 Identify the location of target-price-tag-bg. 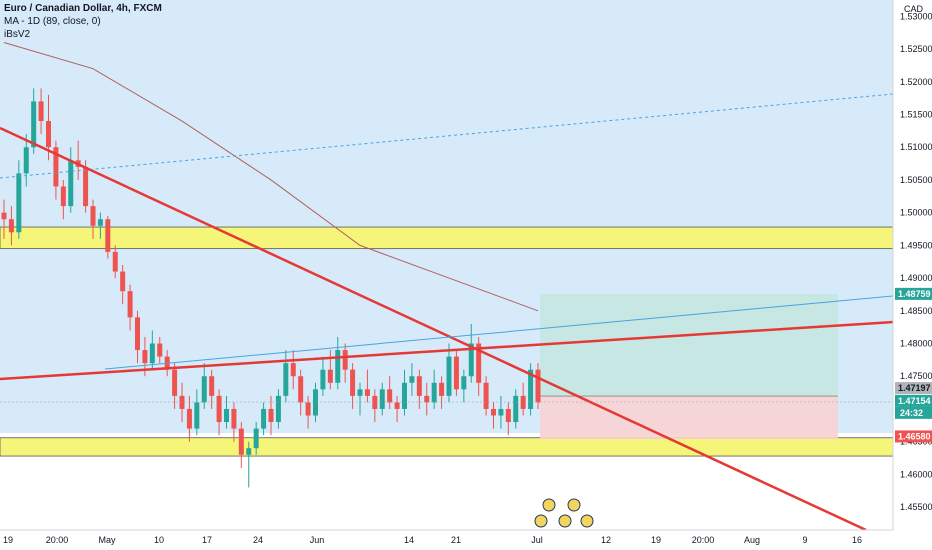
(913, 293).